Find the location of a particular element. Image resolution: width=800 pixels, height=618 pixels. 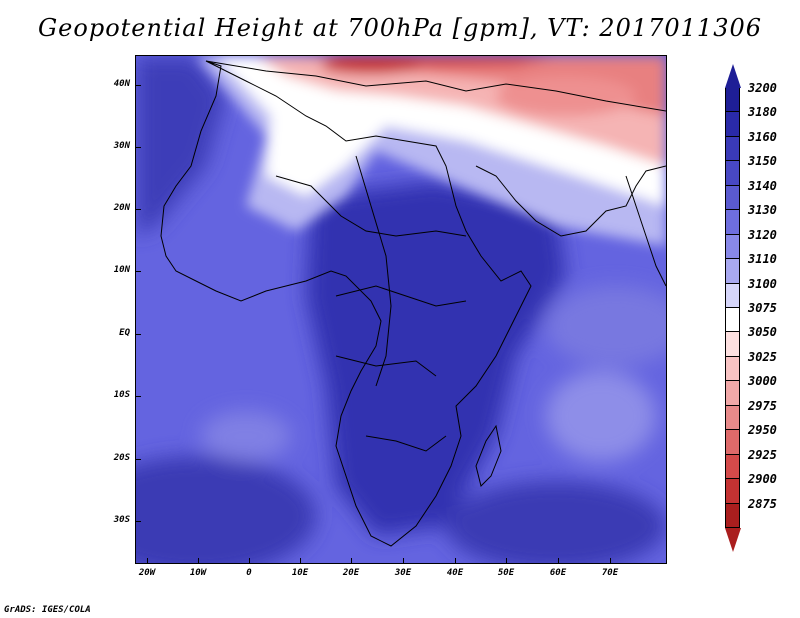

mediterranean-coast is located at coordinates (435, 86).